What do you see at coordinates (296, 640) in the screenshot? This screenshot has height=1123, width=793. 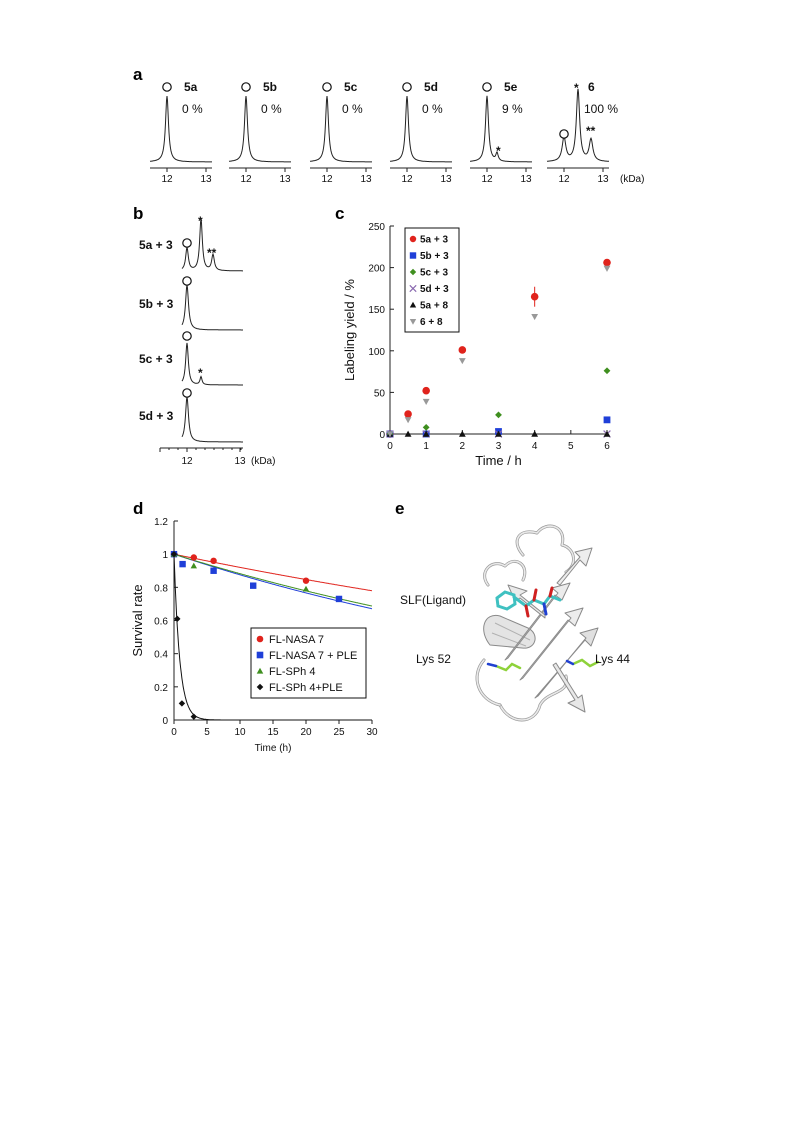 I see `legend-label: FL-NASA 7` at bounding box center [296, 640].